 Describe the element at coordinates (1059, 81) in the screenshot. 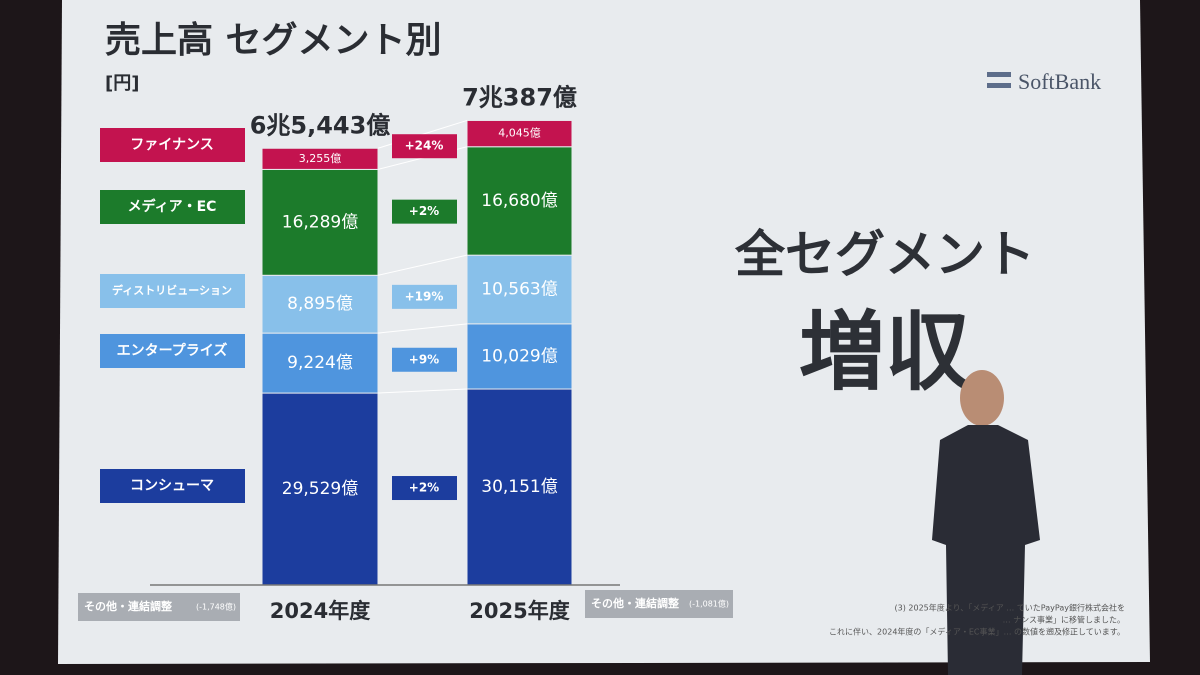

I see `brand: SoftBank` at that location.